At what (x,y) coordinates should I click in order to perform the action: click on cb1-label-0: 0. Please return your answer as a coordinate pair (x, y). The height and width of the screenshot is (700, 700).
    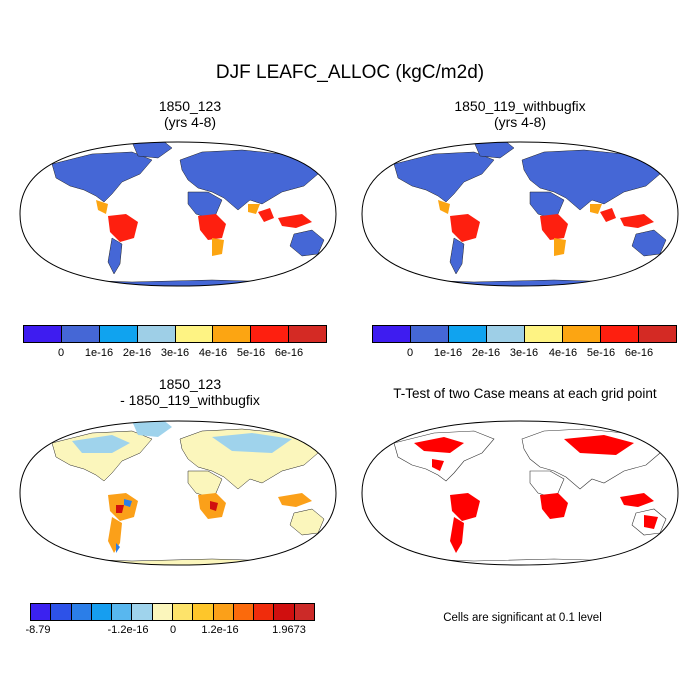
    Looking at the image, I should click on (61, 353).